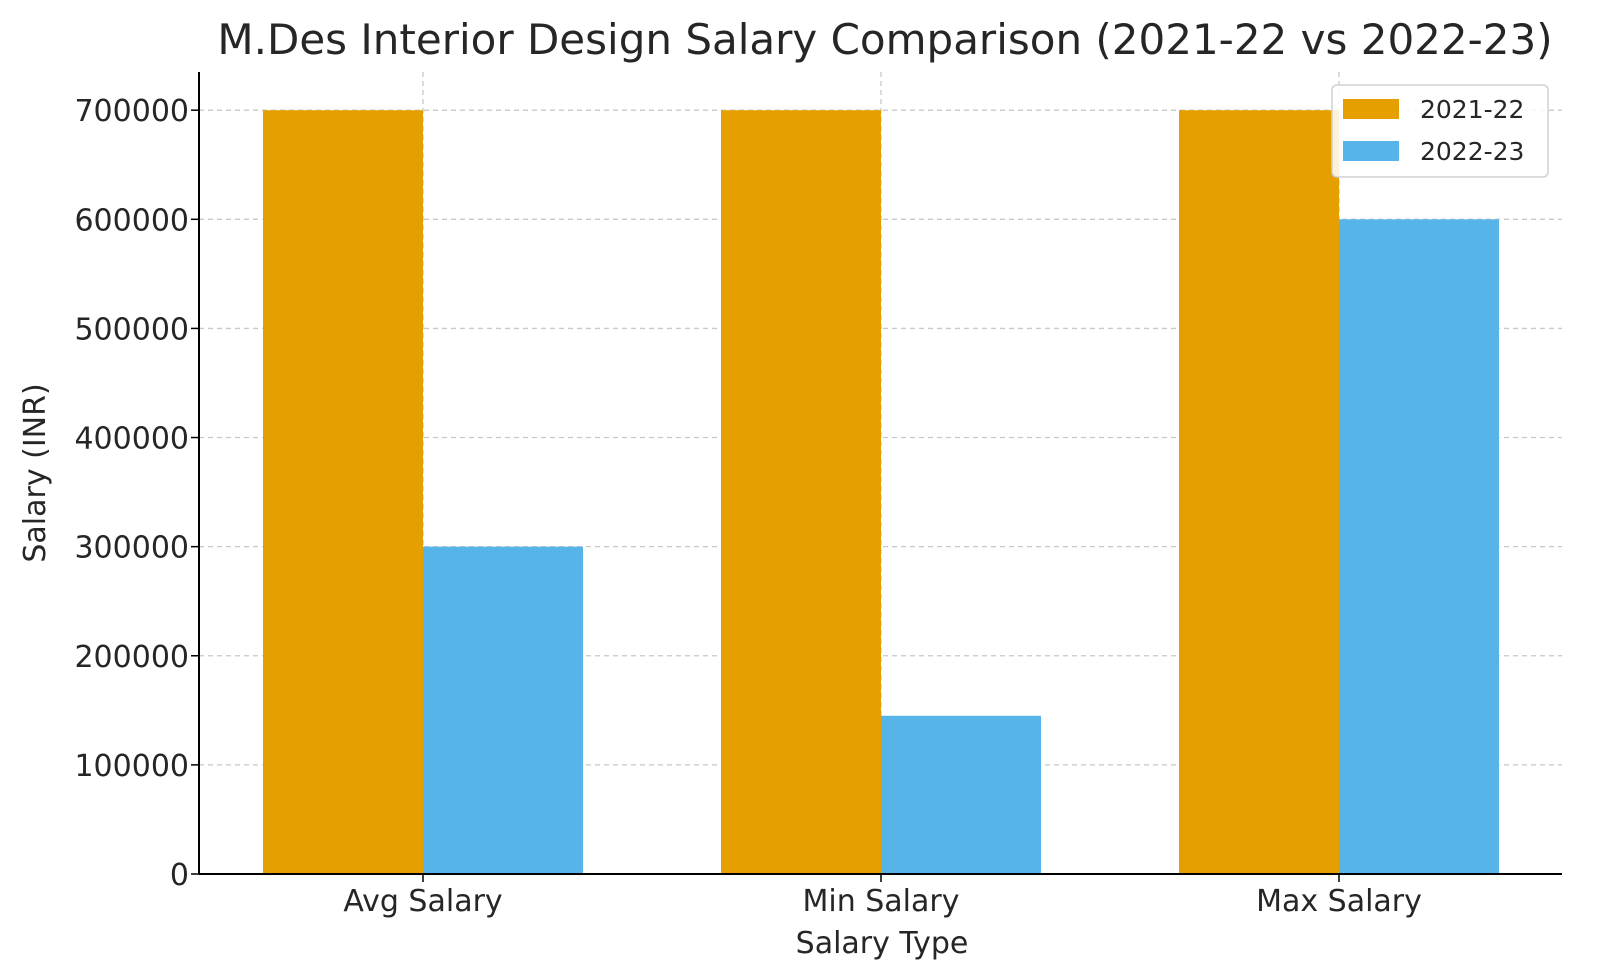  What do you see at coordinates (961, 794) in the screenshot?
I see `bar-2022-23-min-salary` at bounding box center [961, 794].